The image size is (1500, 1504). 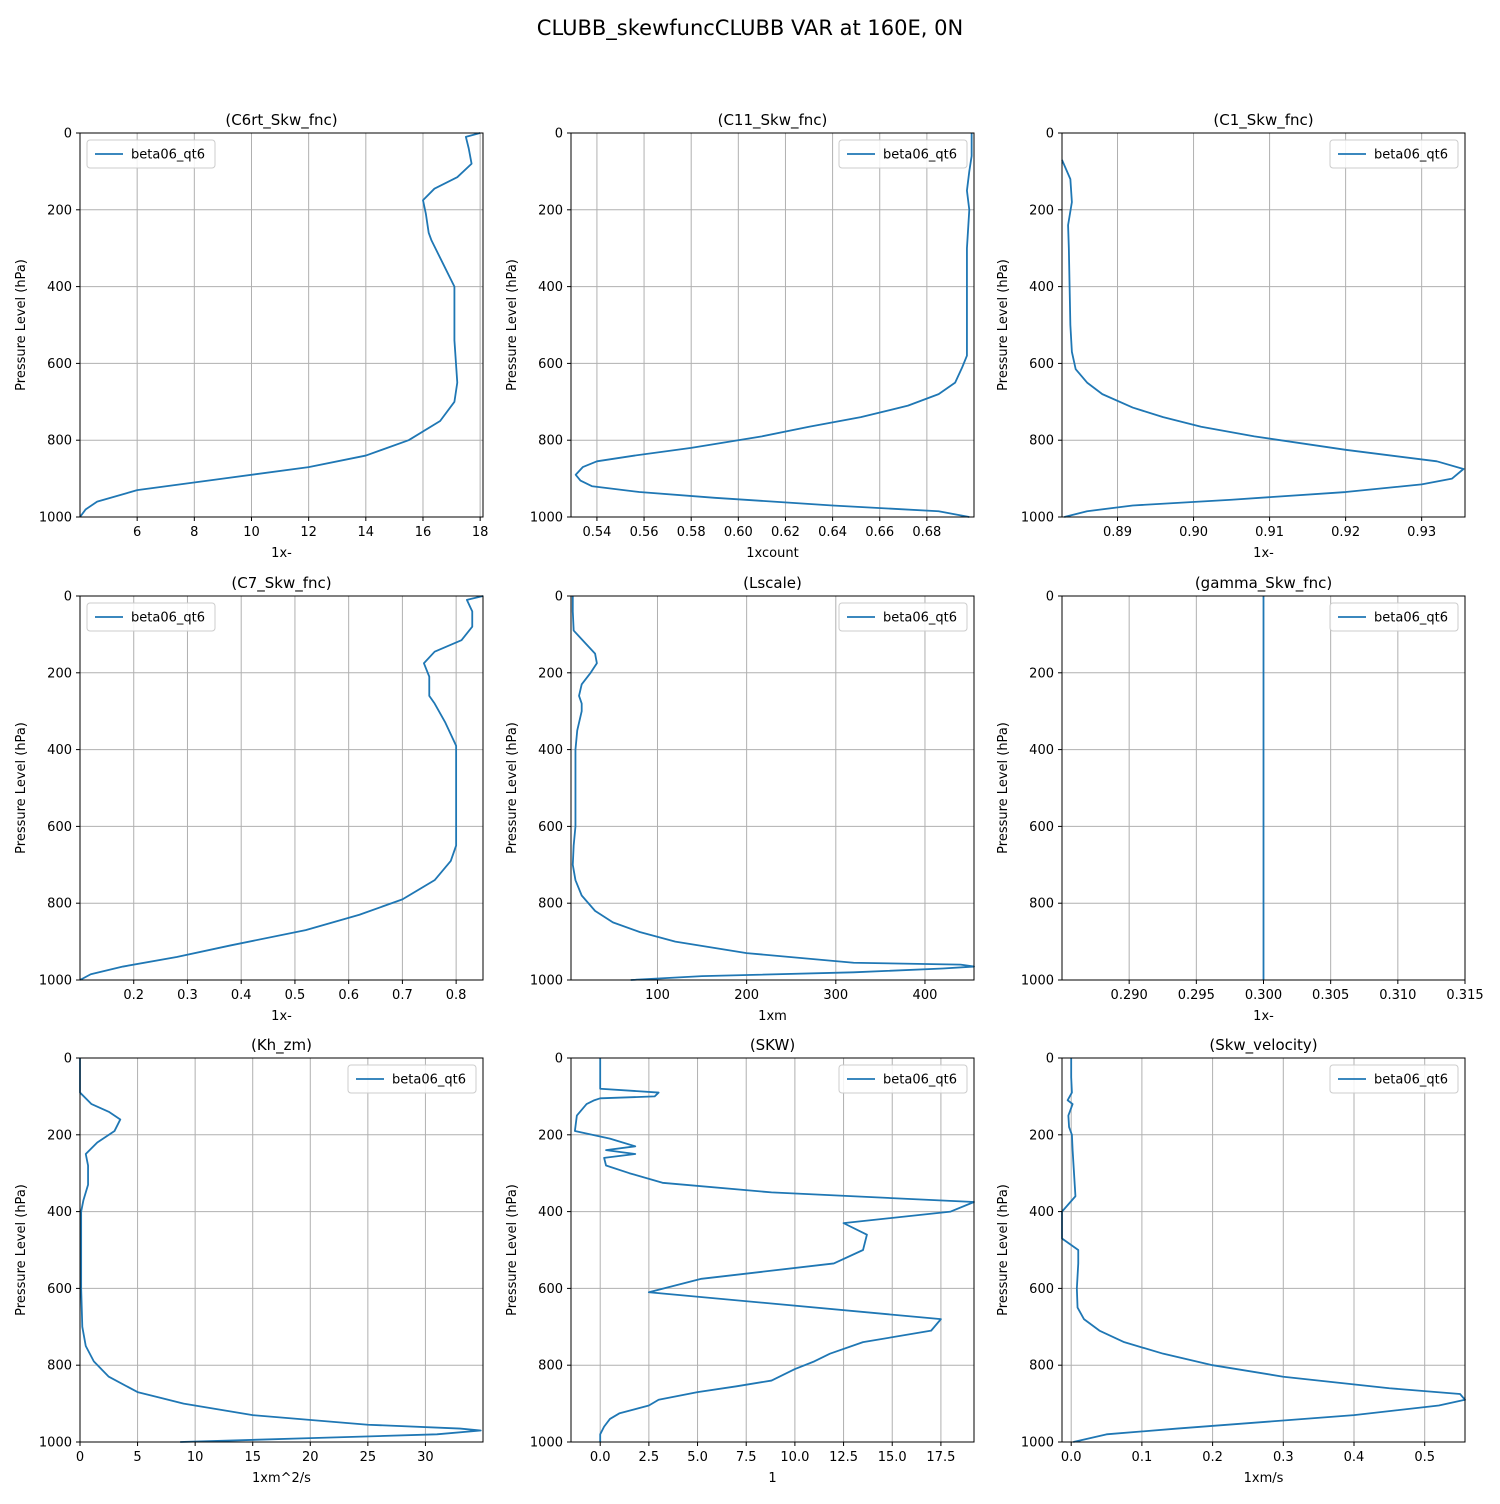 I want to click on panel-3-xlabel: 1x-, so click(x=1263, y=553).